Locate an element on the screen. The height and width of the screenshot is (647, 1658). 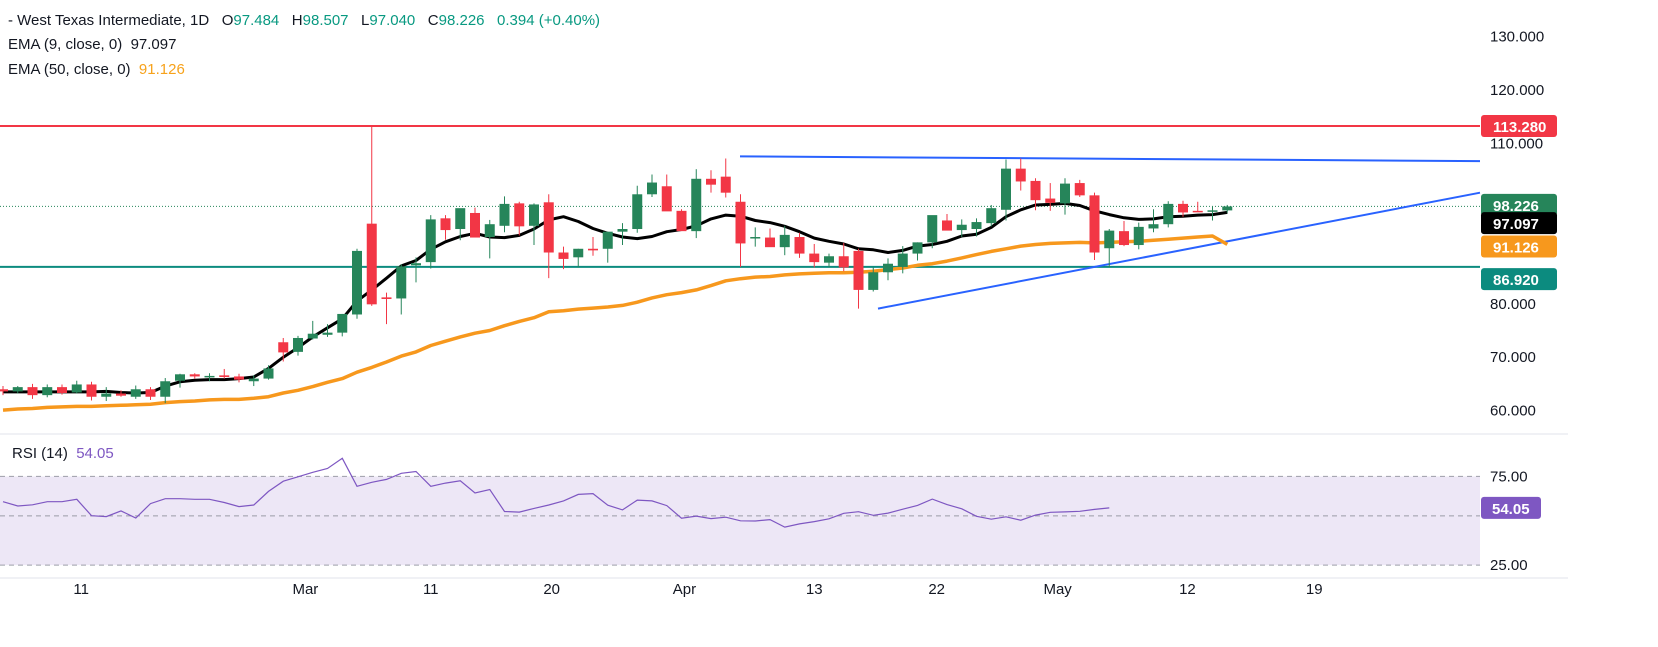
ema9-legend: EMA (9, close, 0) 97.097 is located at coordinates (92, 44).